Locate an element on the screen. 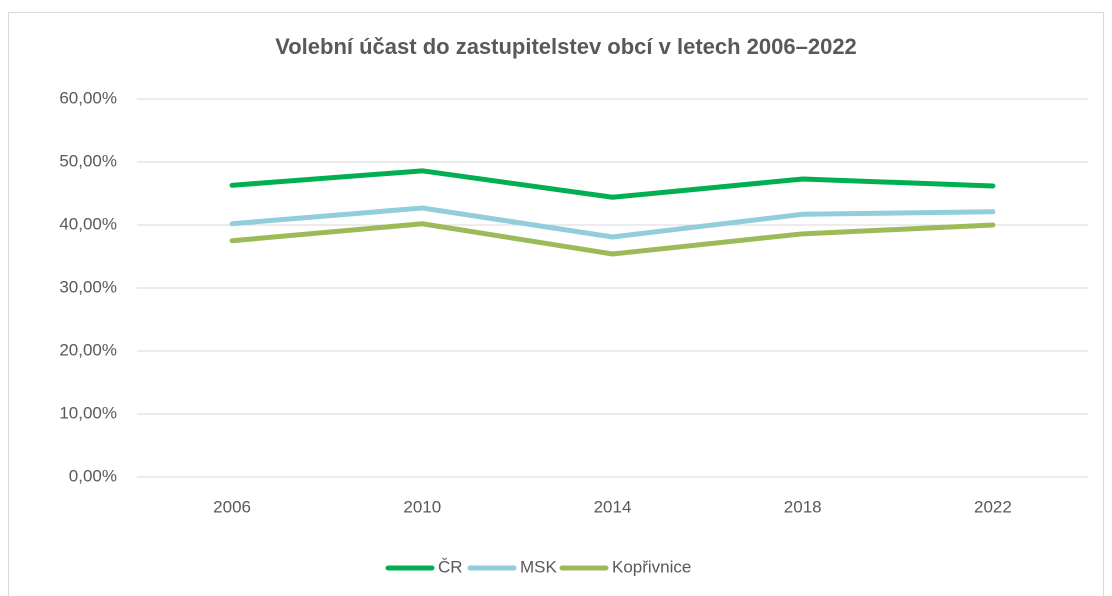 Image resolution: width=1112 pixels, height=596 pixels. x-tick-label: 2010 is located at coordinates (422, 506).